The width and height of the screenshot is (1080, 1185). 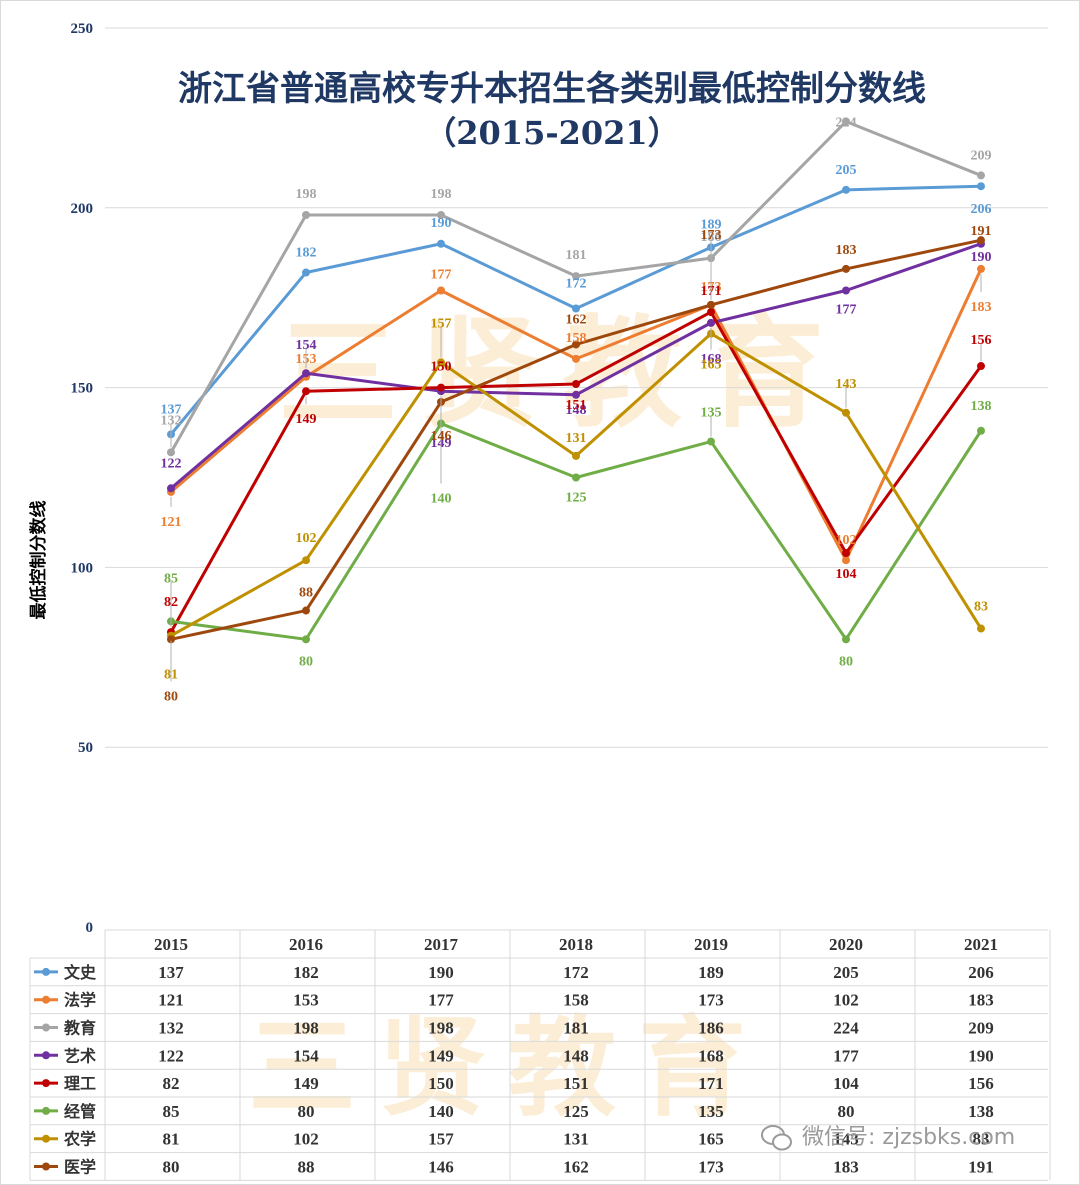 What do you see at coordinates (711, 1139) in the screenshot?
I see `table-cell: 165` at bounding box center [711, 1139].